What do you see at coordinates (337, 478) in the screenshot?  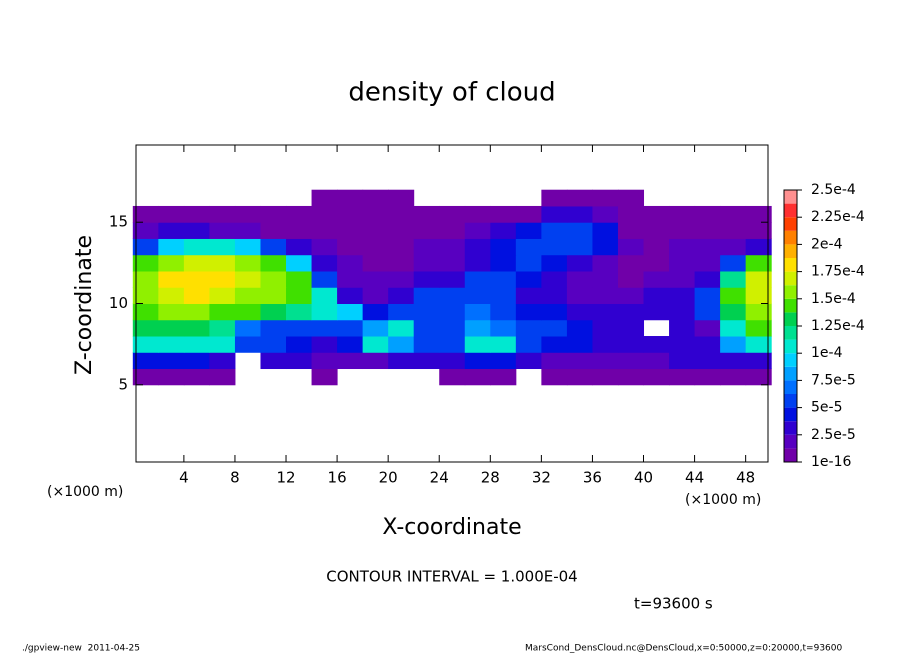 I see `x-tick-label: 16` at bounding box center [337, 478].